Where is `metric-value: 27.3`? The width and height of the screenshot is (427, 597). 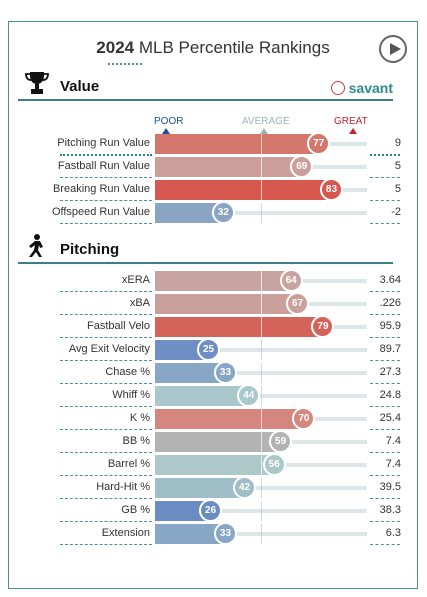
metric-value: 27.3 is located at coordinates (390, 372).